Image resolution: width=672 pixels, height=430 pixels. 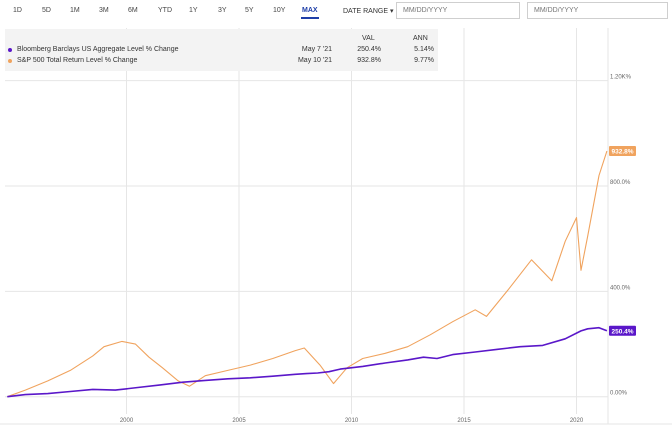 I want to click on date-range-dropdown: DATE RANGE ▾, so click(x=368, y=11).